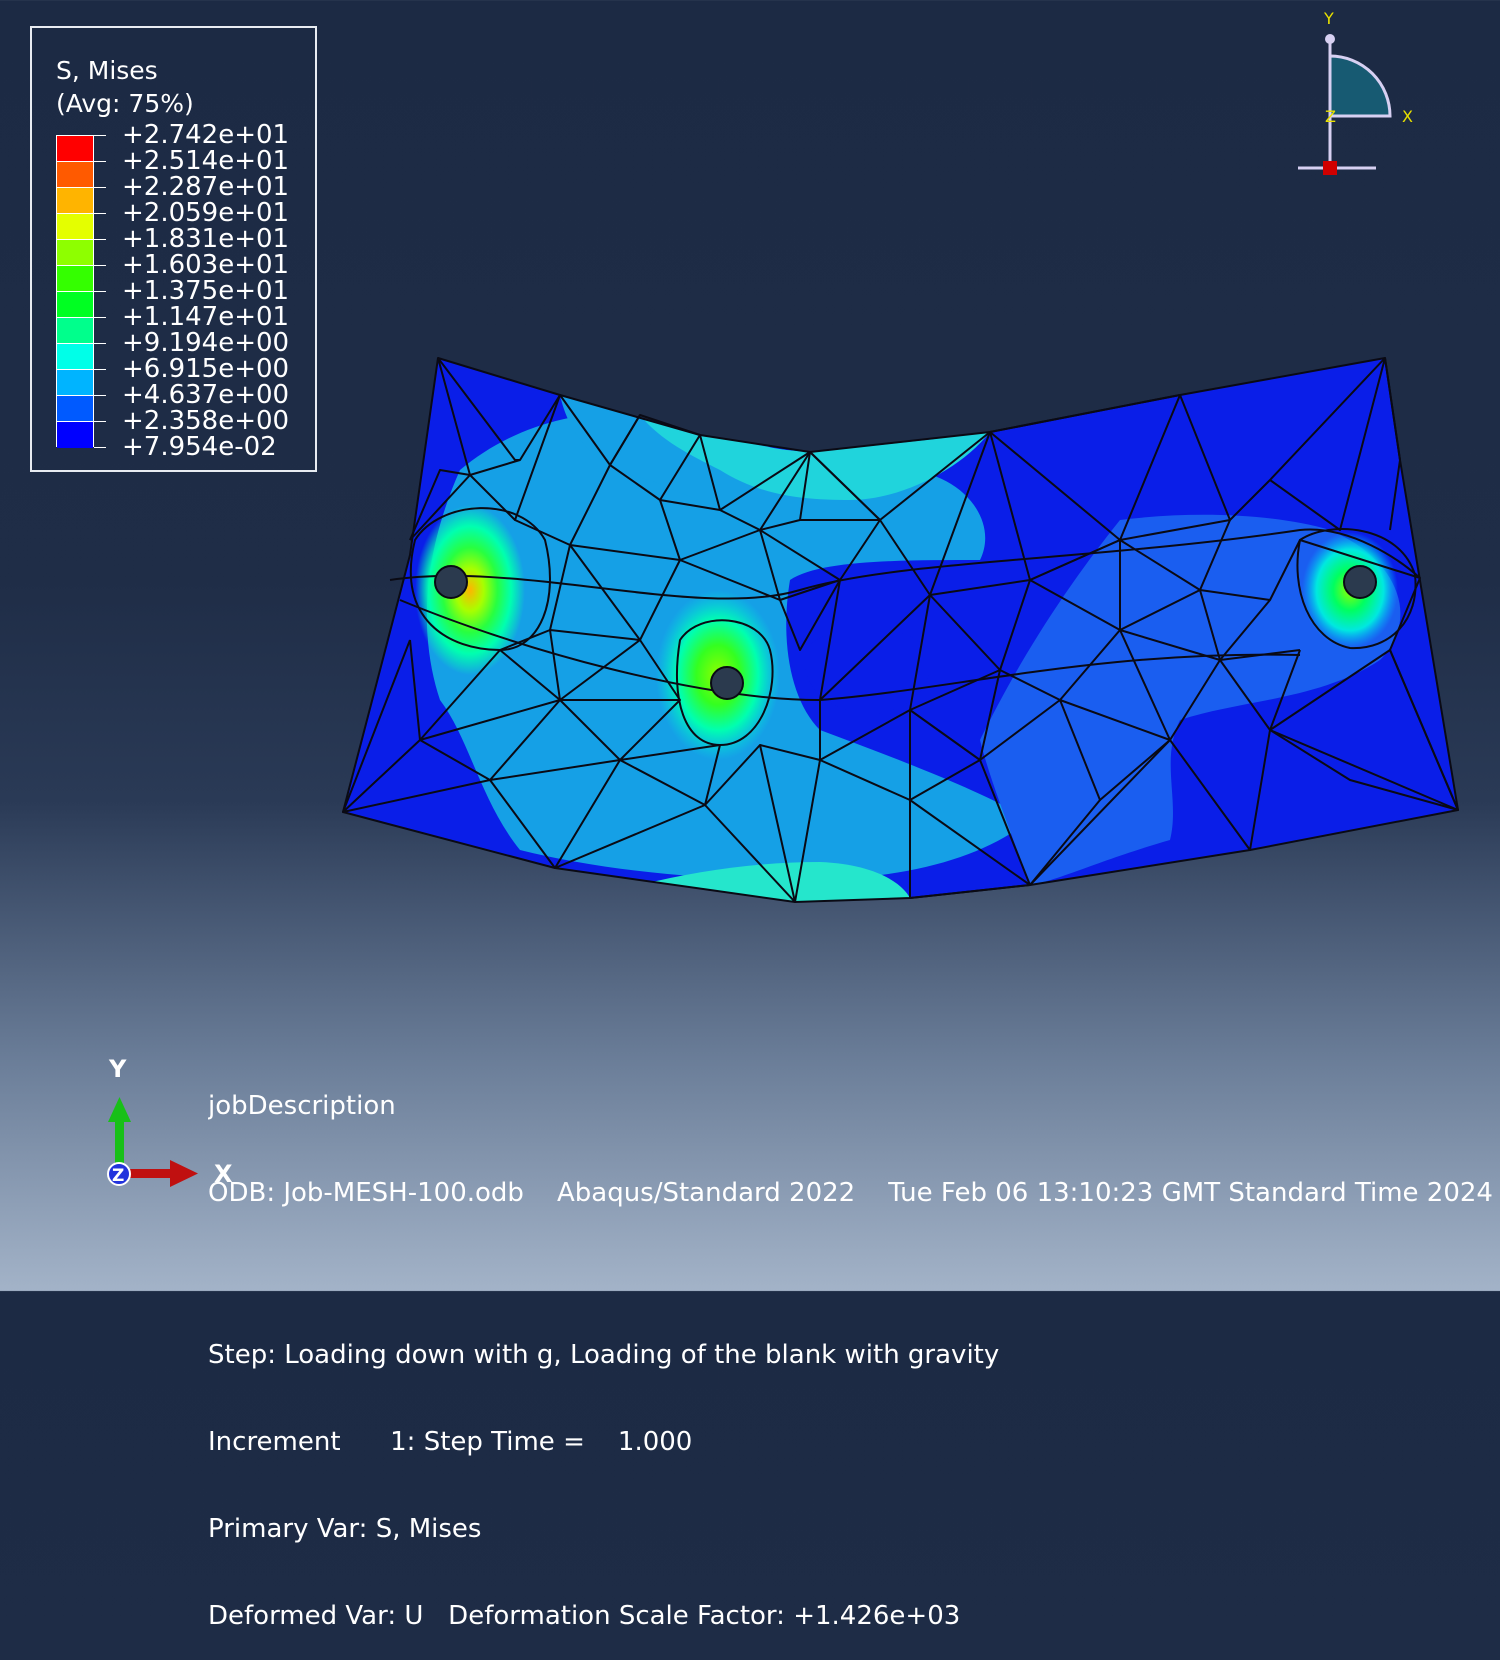 The image size is (1500, 1660). I want to click on triad-top-z-label: Z, so click(1330, 116).